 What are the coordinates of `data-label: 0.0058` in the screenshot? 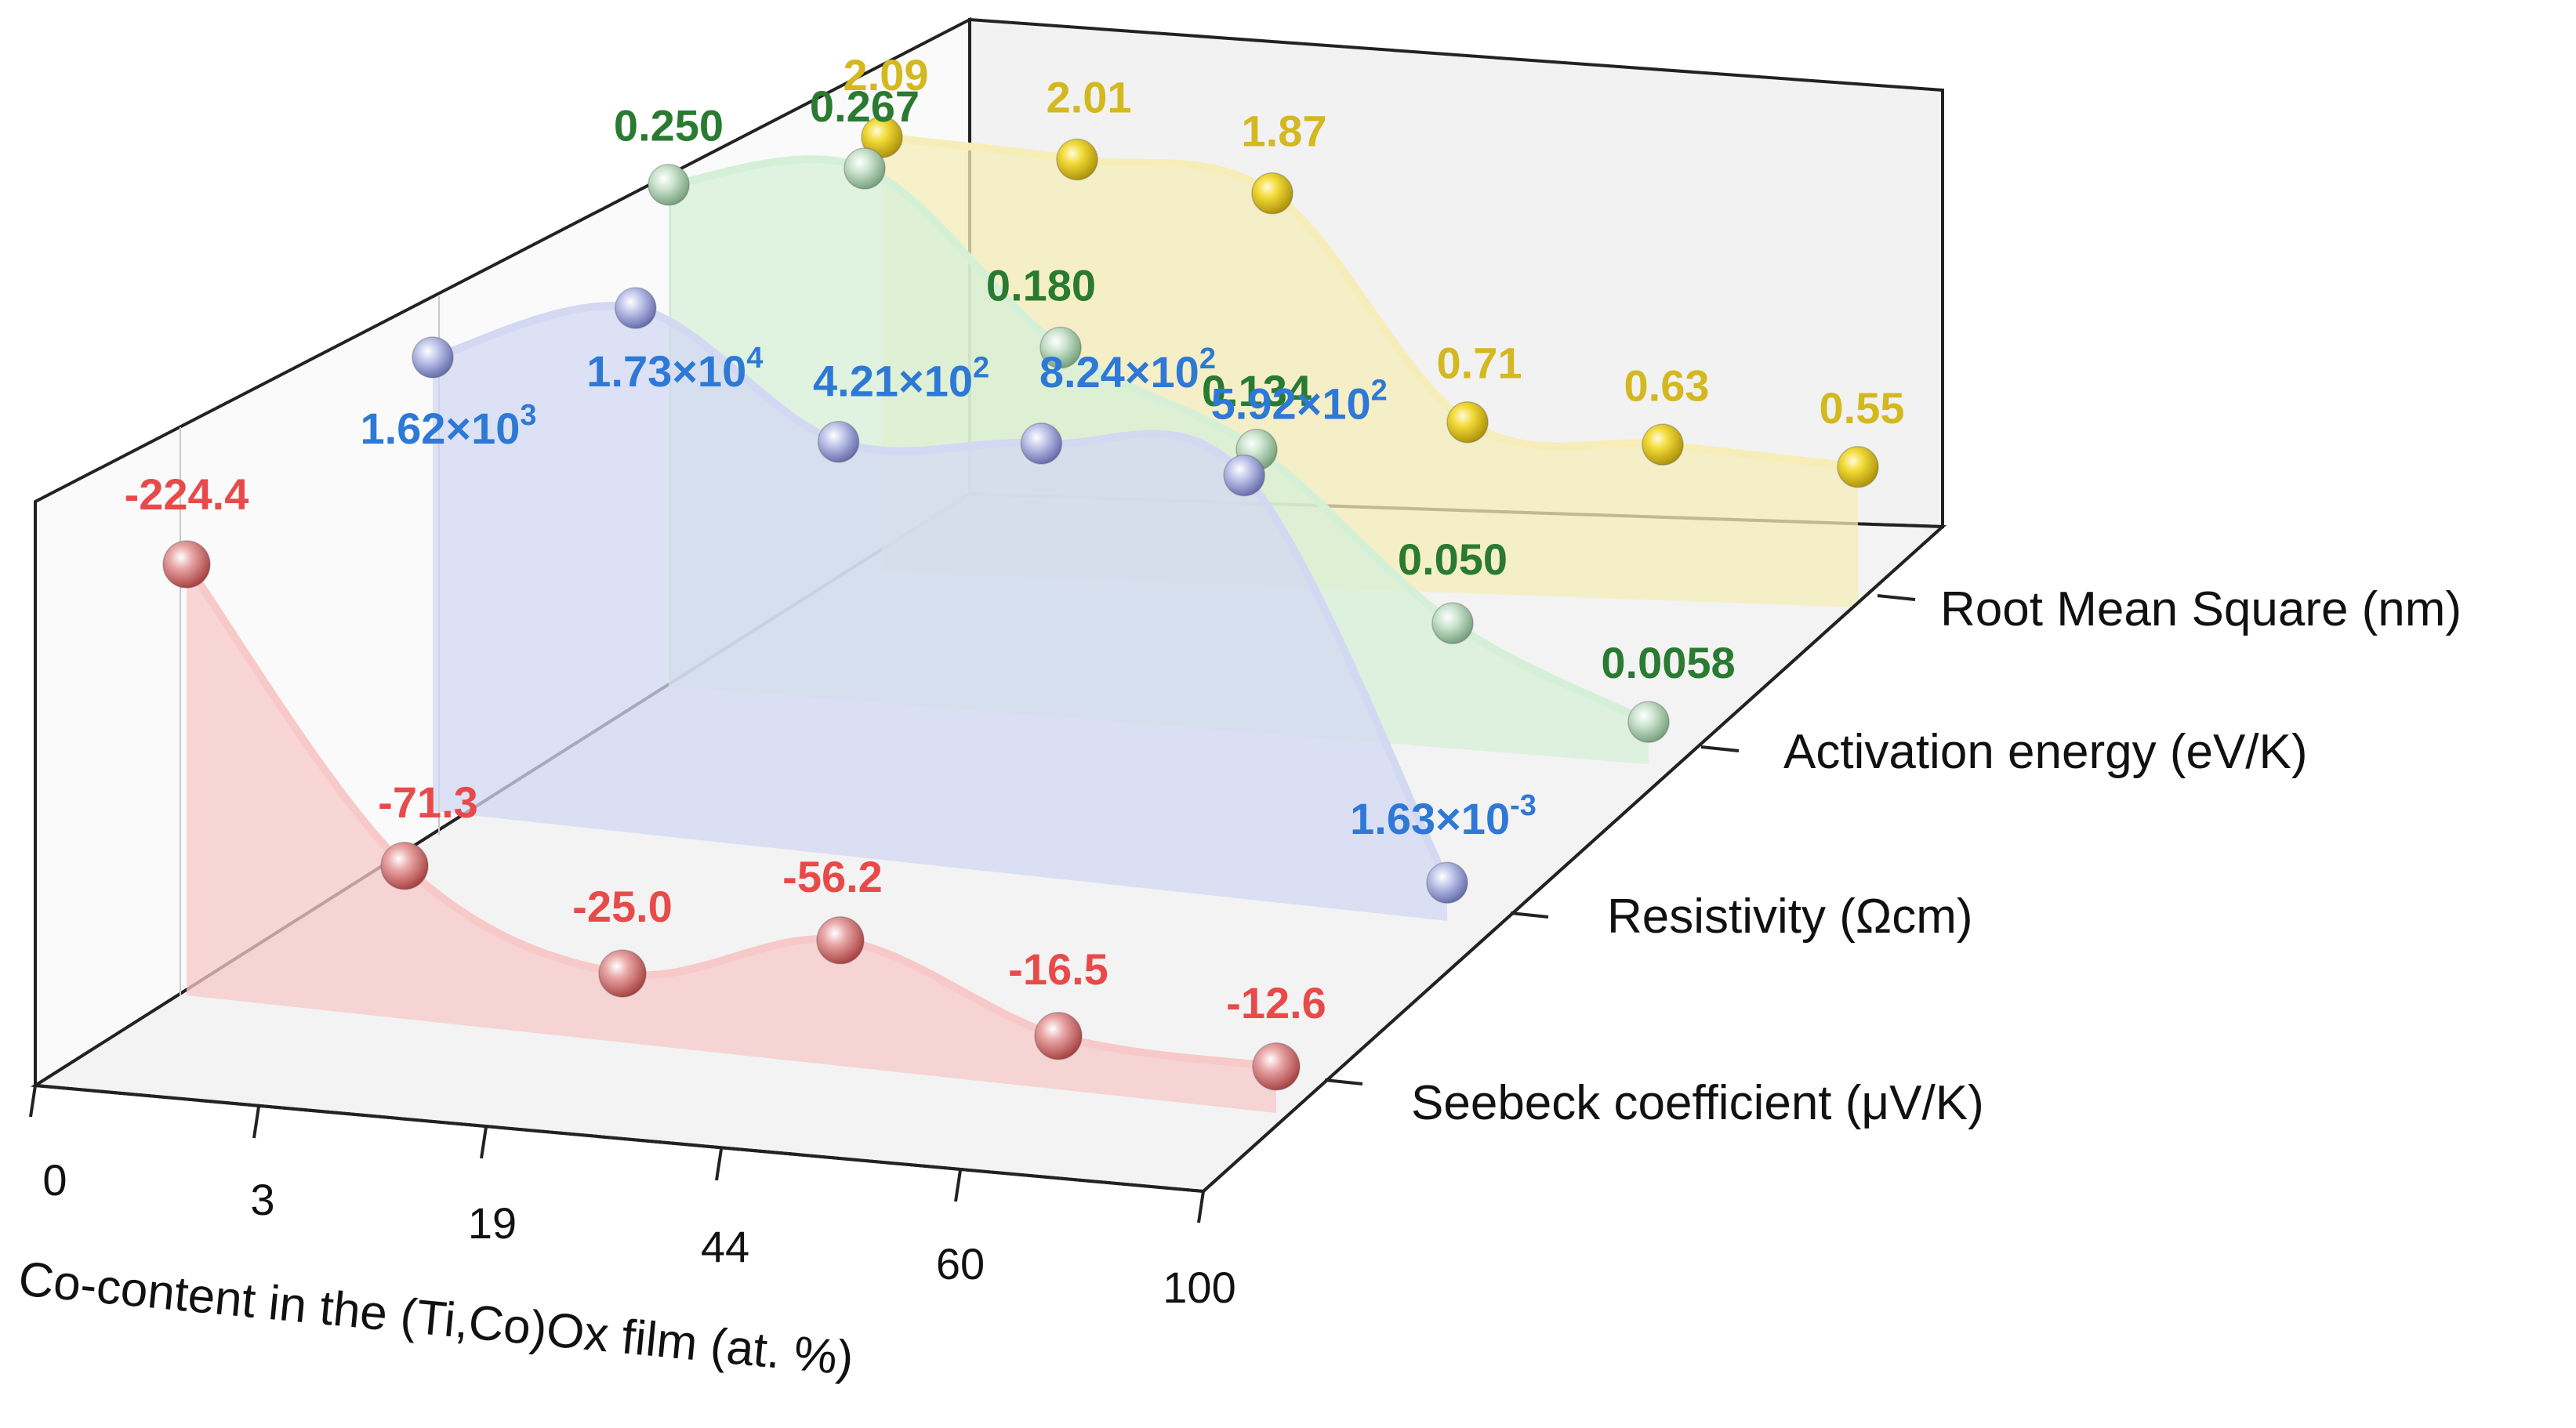 It's located at (1668, 662).